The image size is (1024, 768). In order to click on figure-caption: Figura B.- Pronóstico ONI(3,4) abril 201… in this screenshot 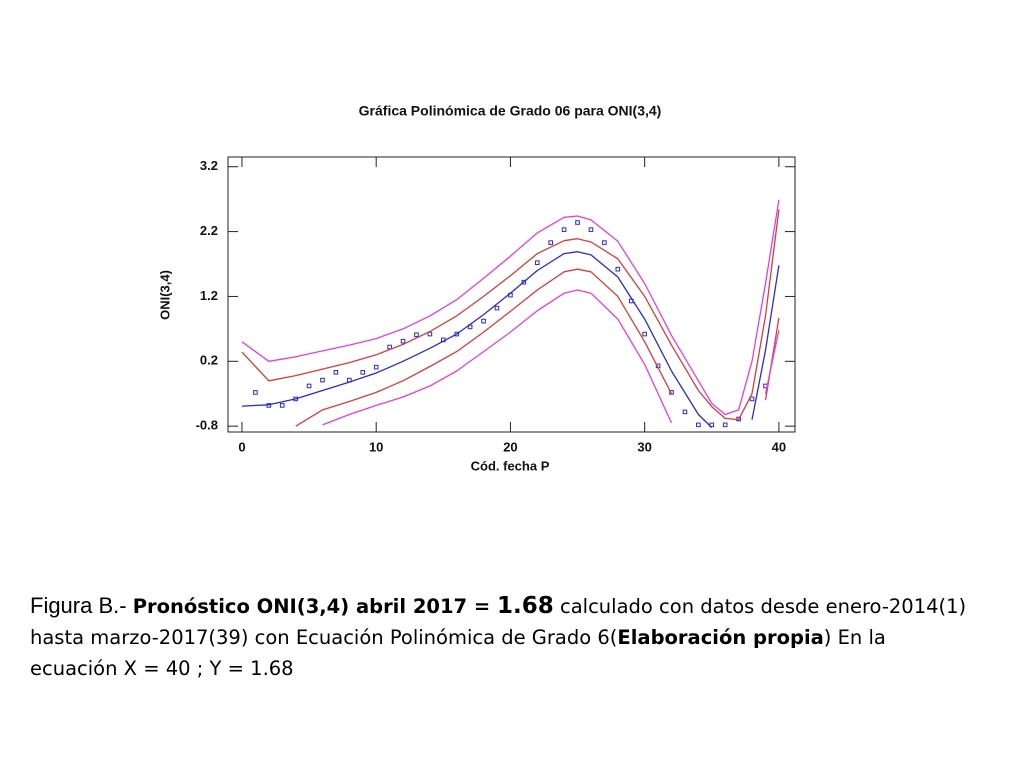, I will do `click(502, 637)`.